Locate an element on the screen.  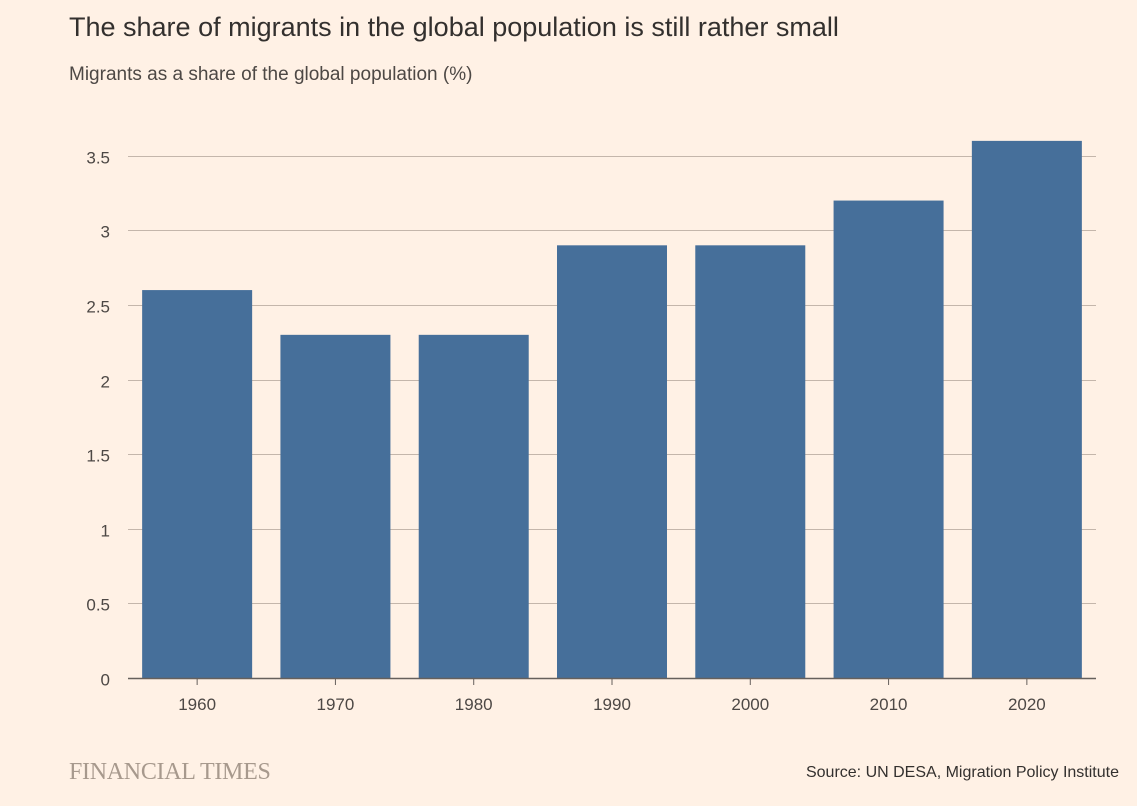
bar-2010 is located at coordinates (888, 439).